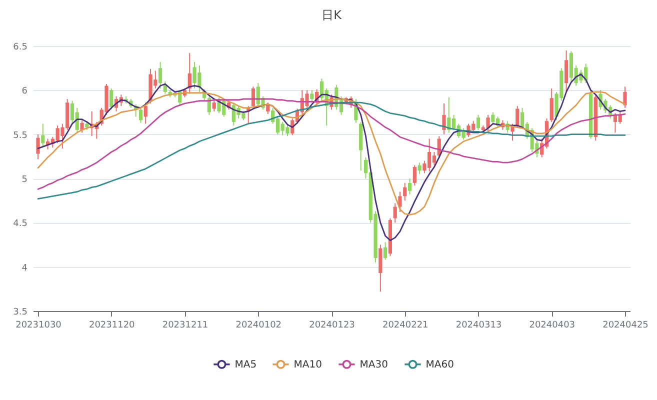  I want to click on x-tick-label: 20240403, so click(552, 325).